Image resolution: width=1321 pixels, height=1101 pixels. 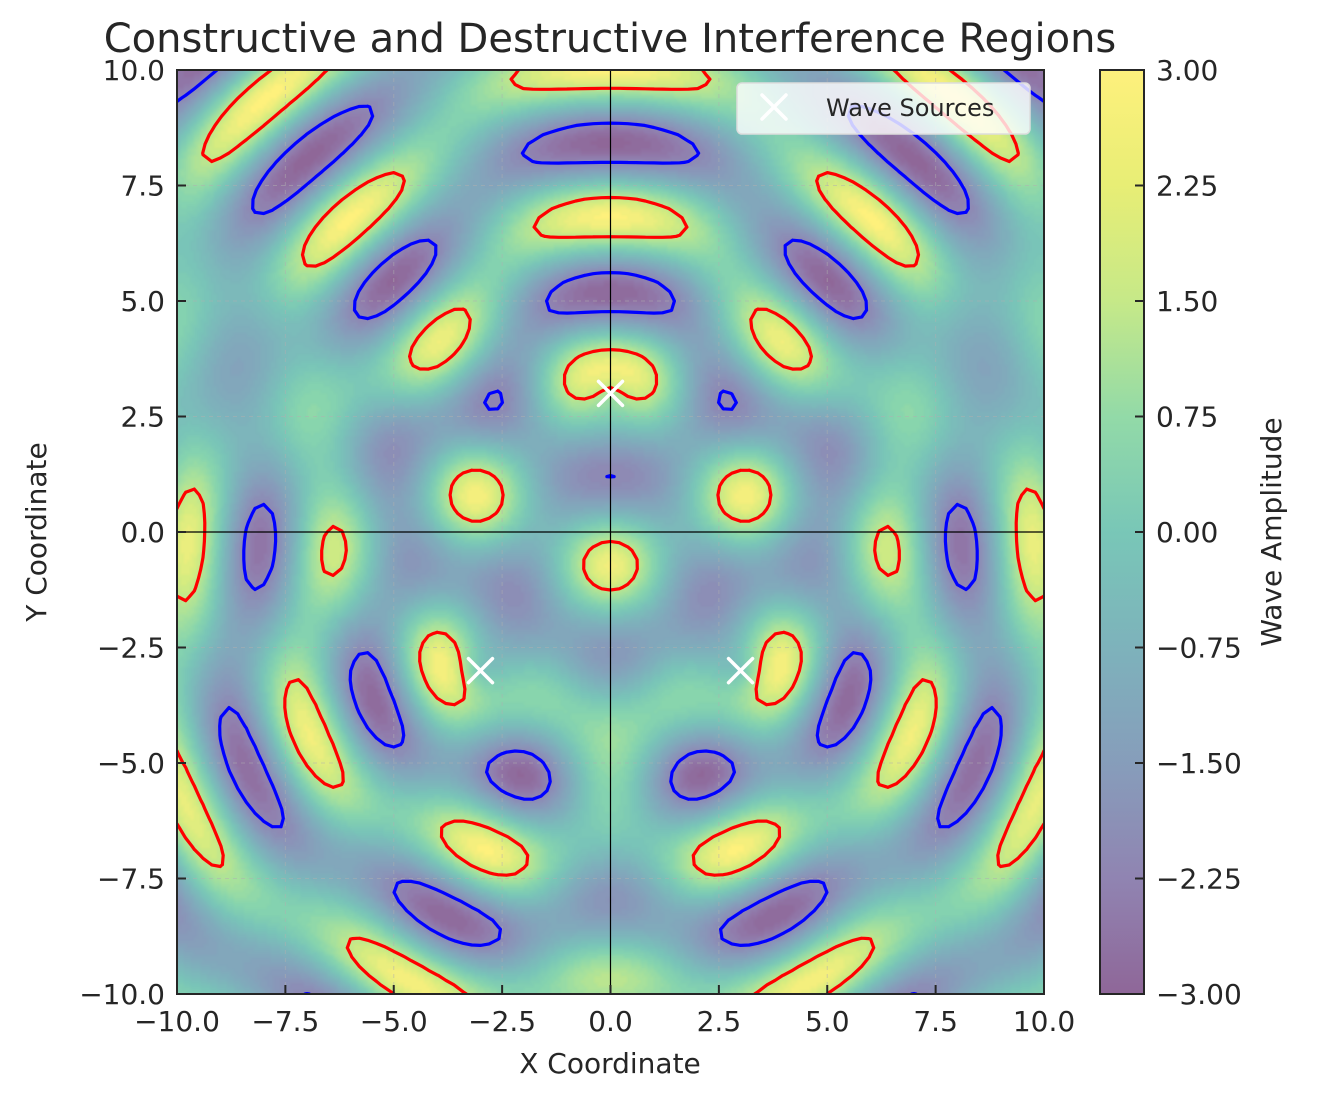 I want to click on x-tick-label: −2.5, so click(x=502, y=1021).